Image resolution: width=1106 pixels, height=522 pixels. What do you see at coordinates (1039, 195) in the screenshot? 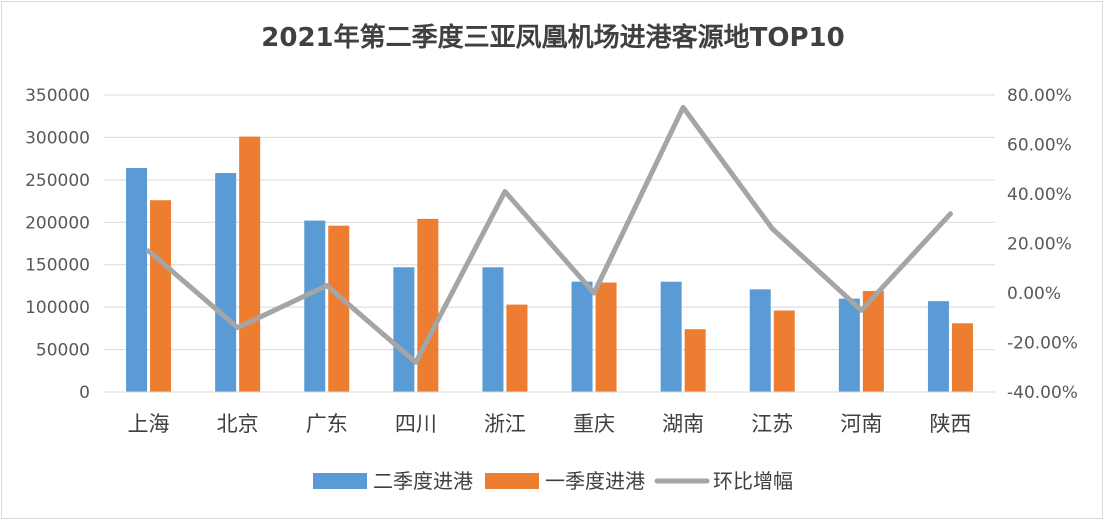
I see `right-tick-label: 40.00%` at bounding box center [1039, 195].